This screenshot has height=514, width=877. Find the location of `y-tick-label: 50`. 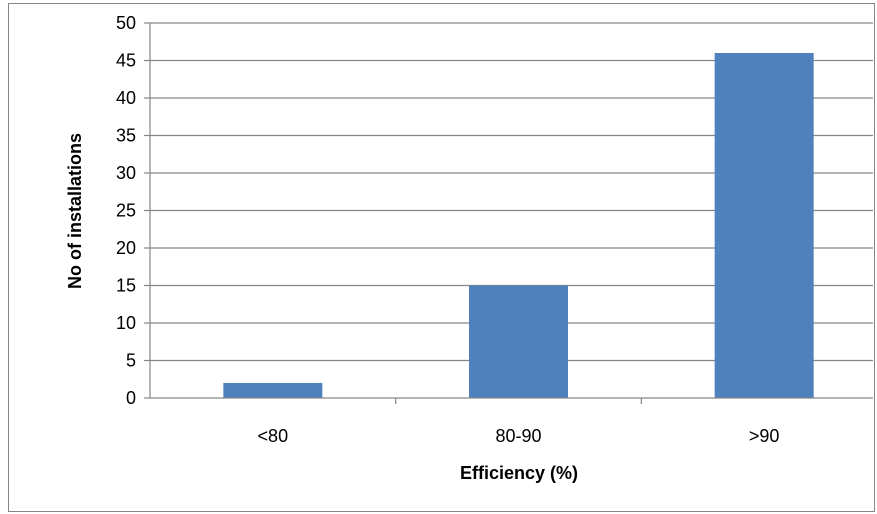

y-tick-label: 50 is located at coordinates (126, 23).